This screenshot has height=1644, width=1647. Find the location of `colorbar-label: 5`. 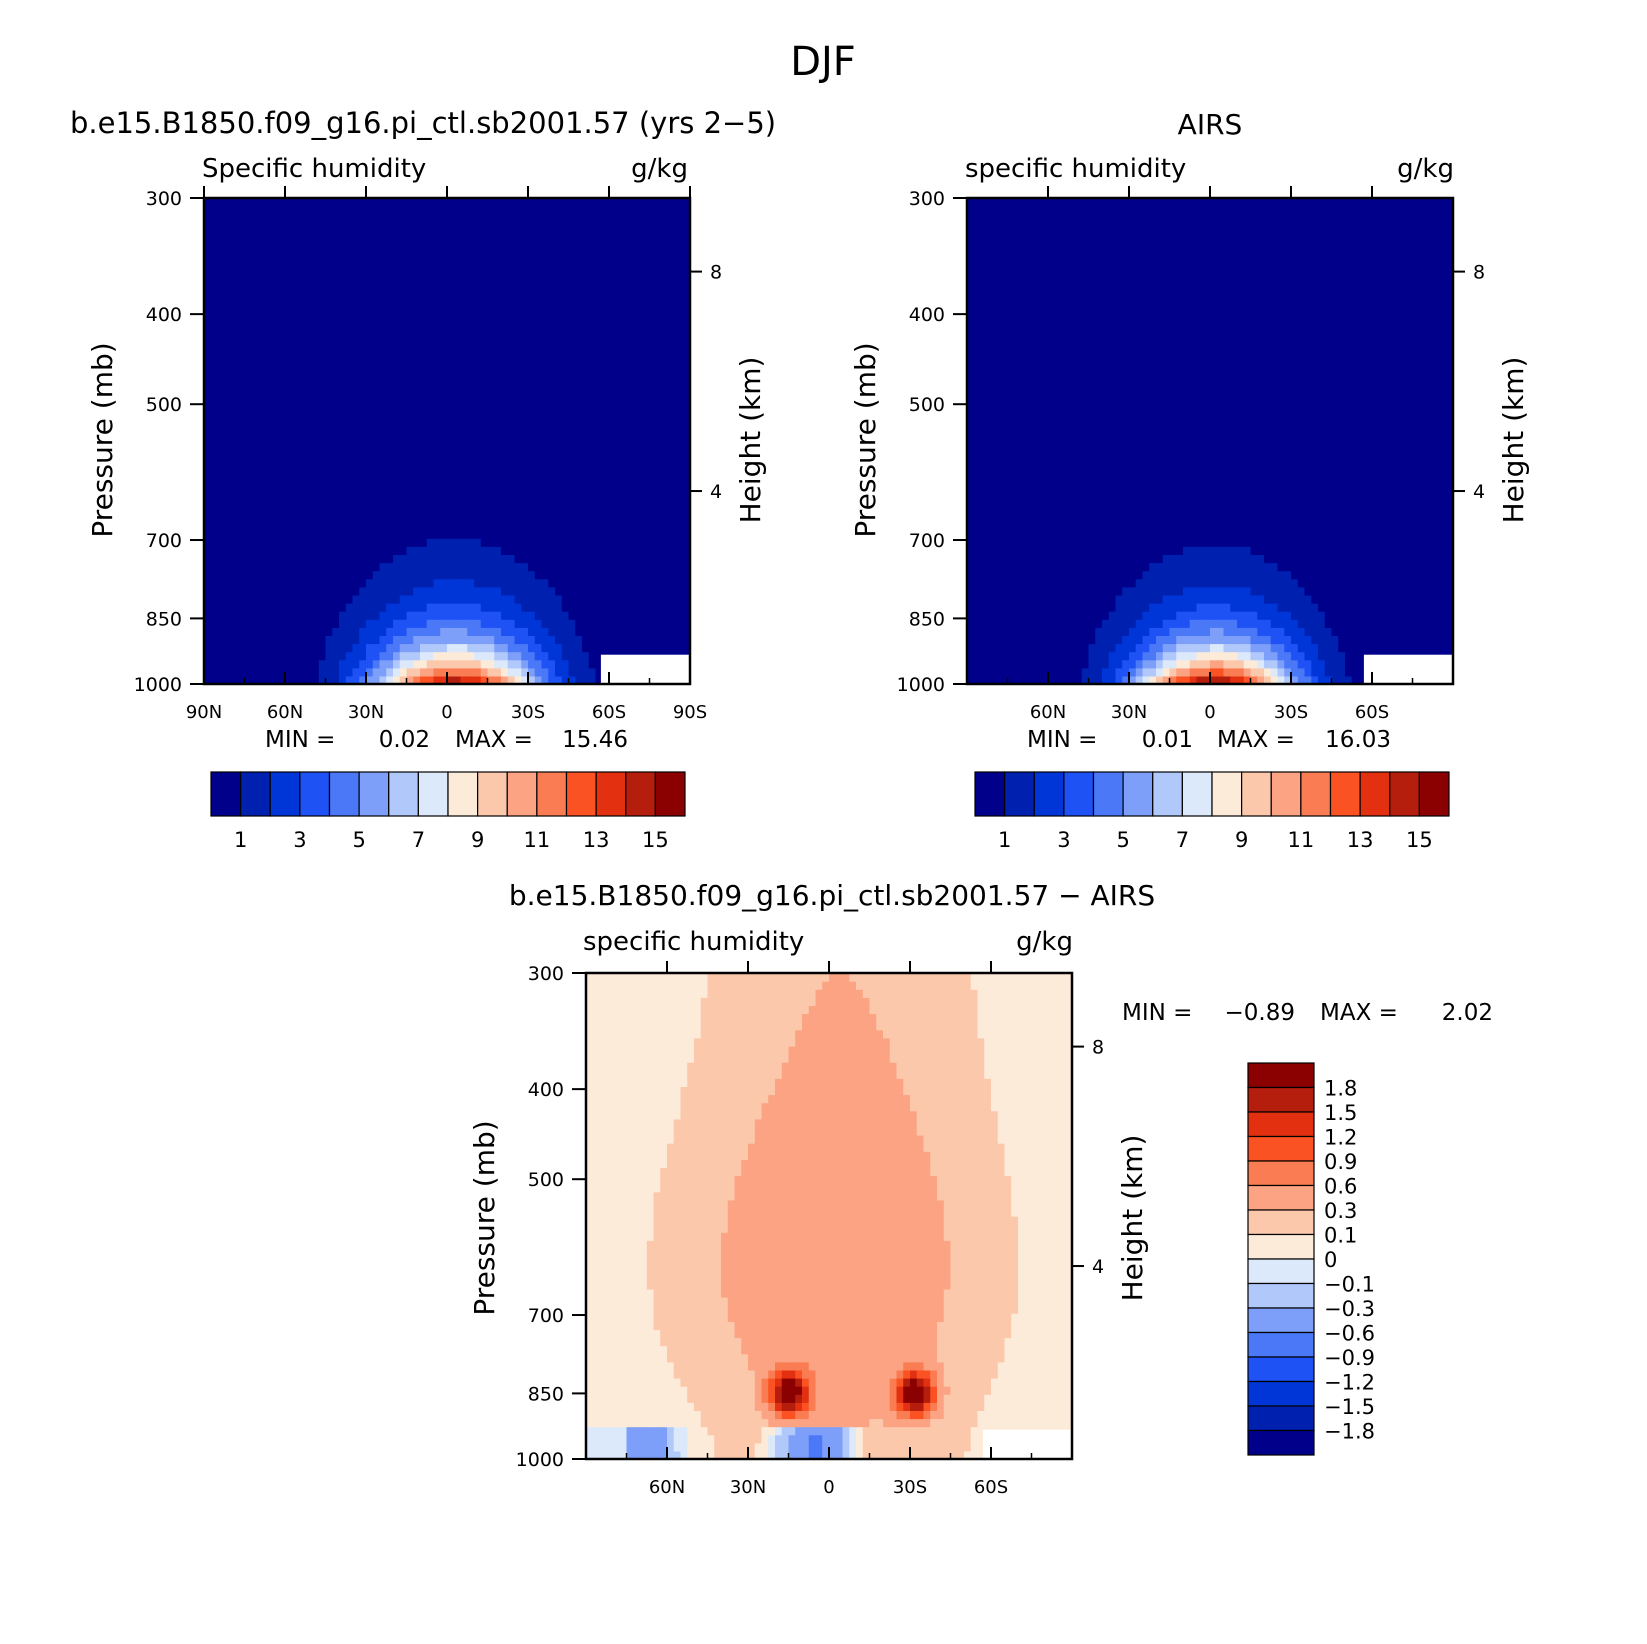

colorbar-label: 5 is located at coordinates (358, 840).